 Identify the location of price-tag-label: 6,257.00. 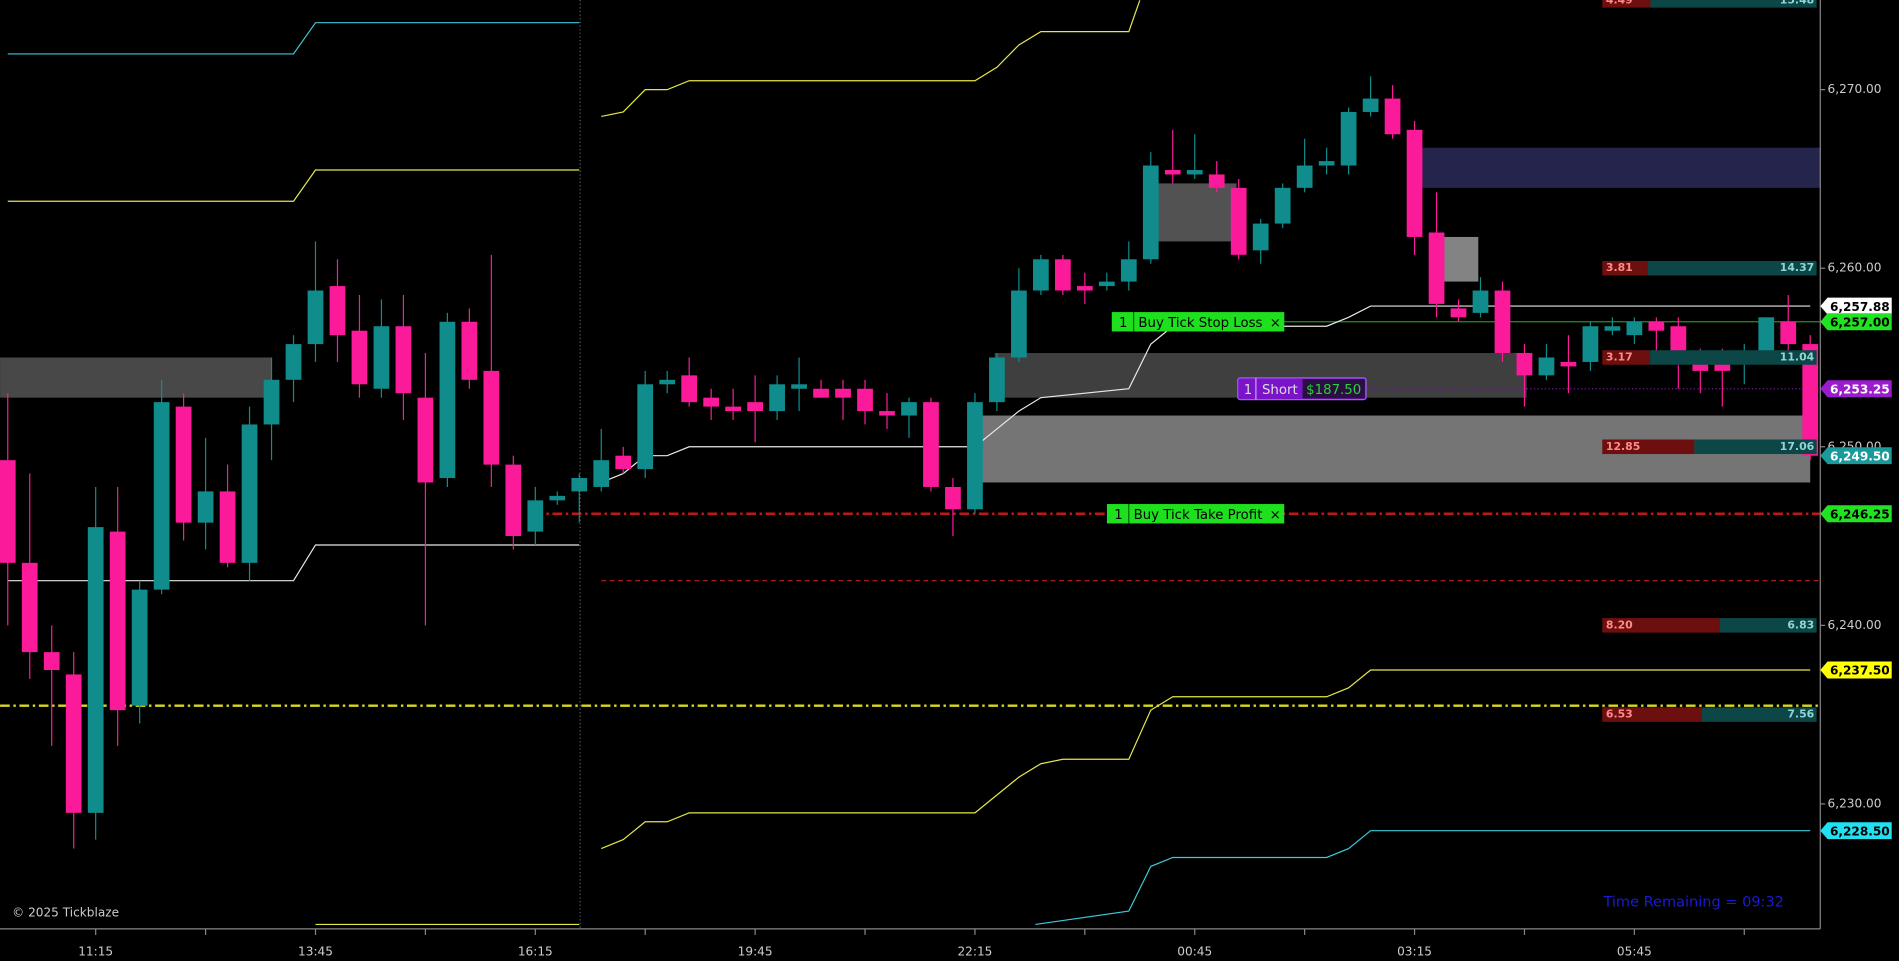
(1860, 322).